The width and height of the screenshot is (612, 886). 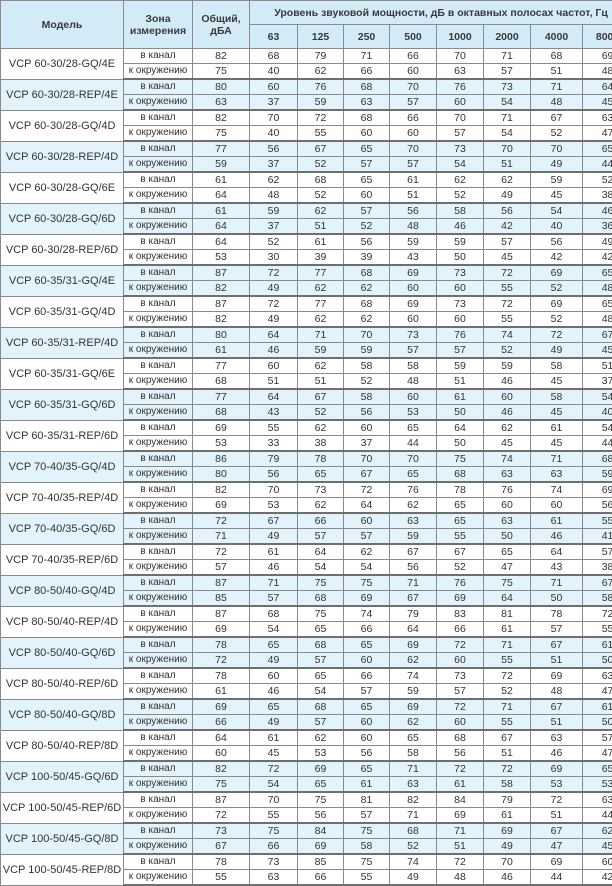 What do you see at coordinates (274, 537) in the screenshot?
I see `band-63-cell: 49` at bounding box center [274, 537].